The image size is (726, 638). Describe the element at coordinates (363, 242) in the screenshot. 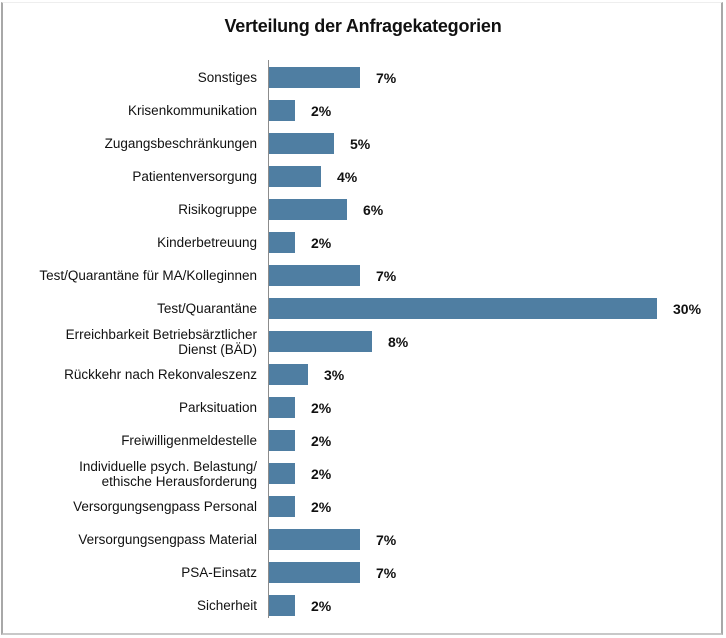

I see `bar-row: Kinderbetreuung 2%` at that location.